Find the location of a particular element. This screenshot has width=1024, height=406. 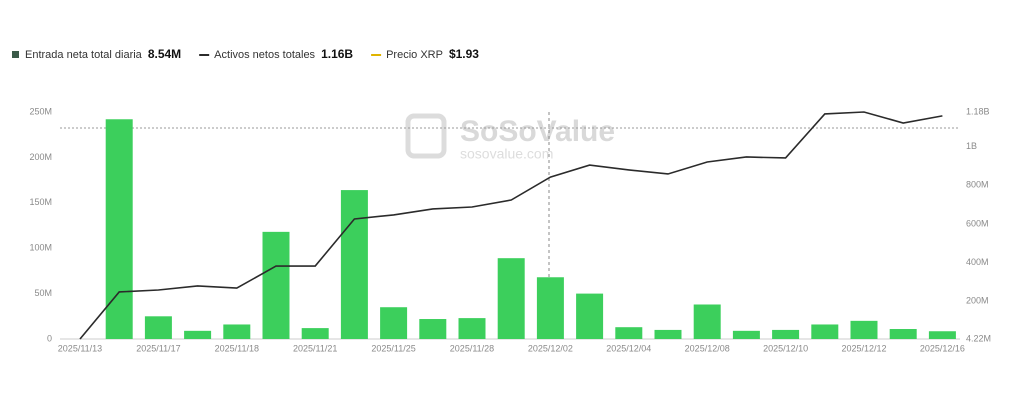

legend-label: Activos netos totales is located at coordinates (264, 55).